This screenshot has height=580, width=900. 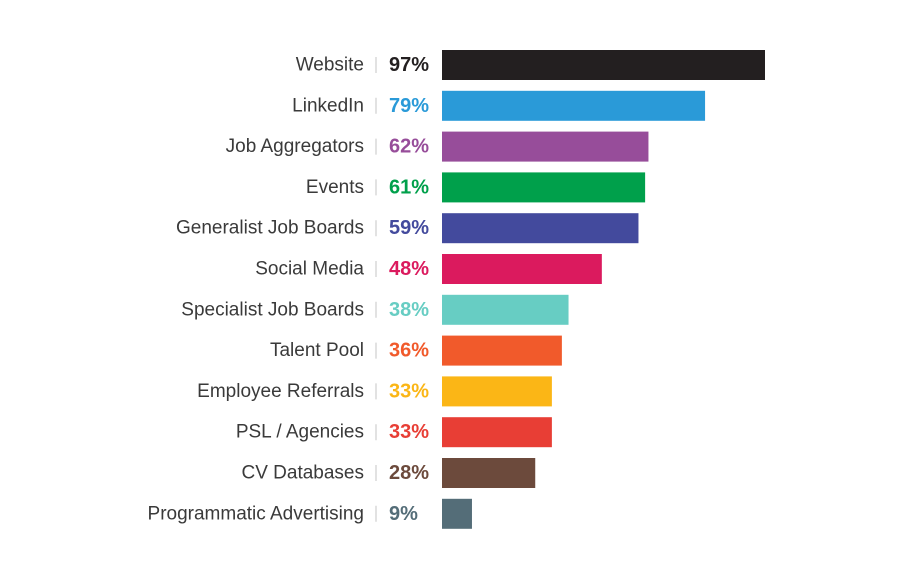 What do you see at coordinates (302, 473) in the screenshot?
I see `category-label: CV Databases` at bounding box center [302, 473].